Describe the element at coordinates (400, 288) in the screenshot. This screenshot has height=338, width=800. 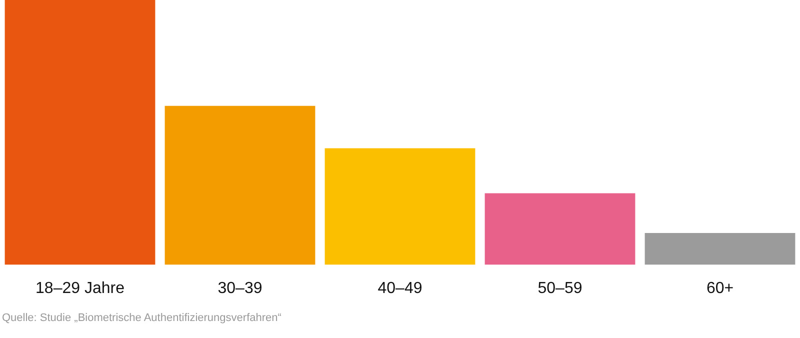
I see `x-tick-label: 40–49` at that location.